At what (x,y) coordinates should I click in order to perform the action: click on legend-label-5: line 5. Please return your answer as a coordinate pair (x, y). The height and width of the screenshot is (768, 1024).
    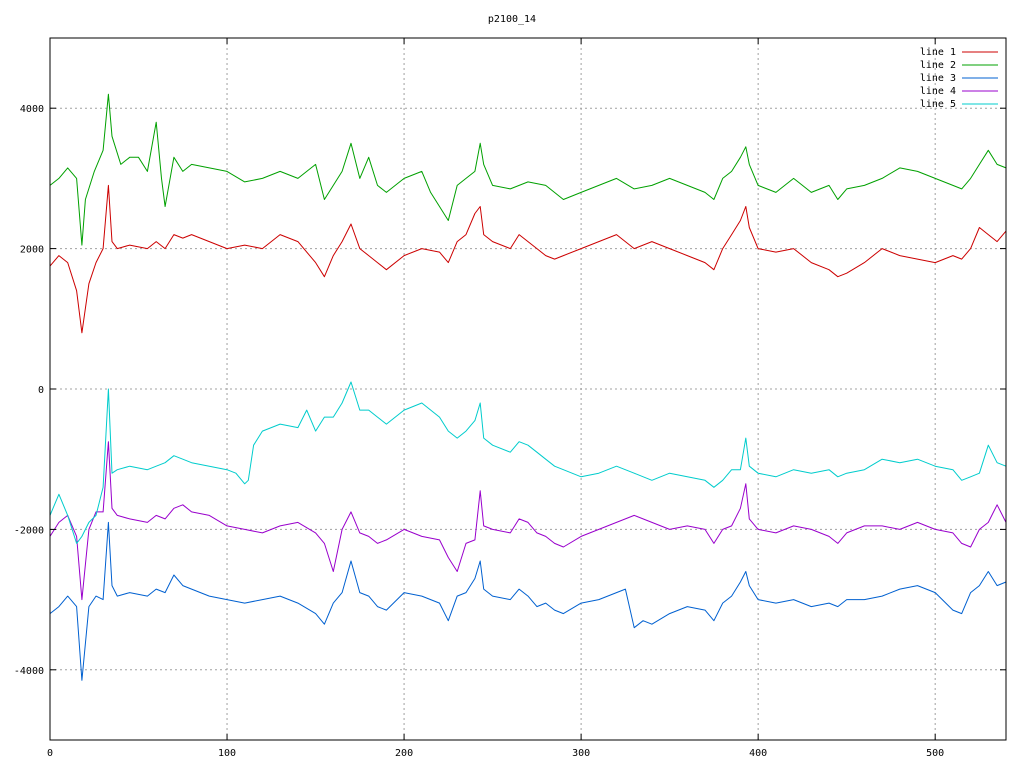
    Looking at the image, I should click on (938, 104).